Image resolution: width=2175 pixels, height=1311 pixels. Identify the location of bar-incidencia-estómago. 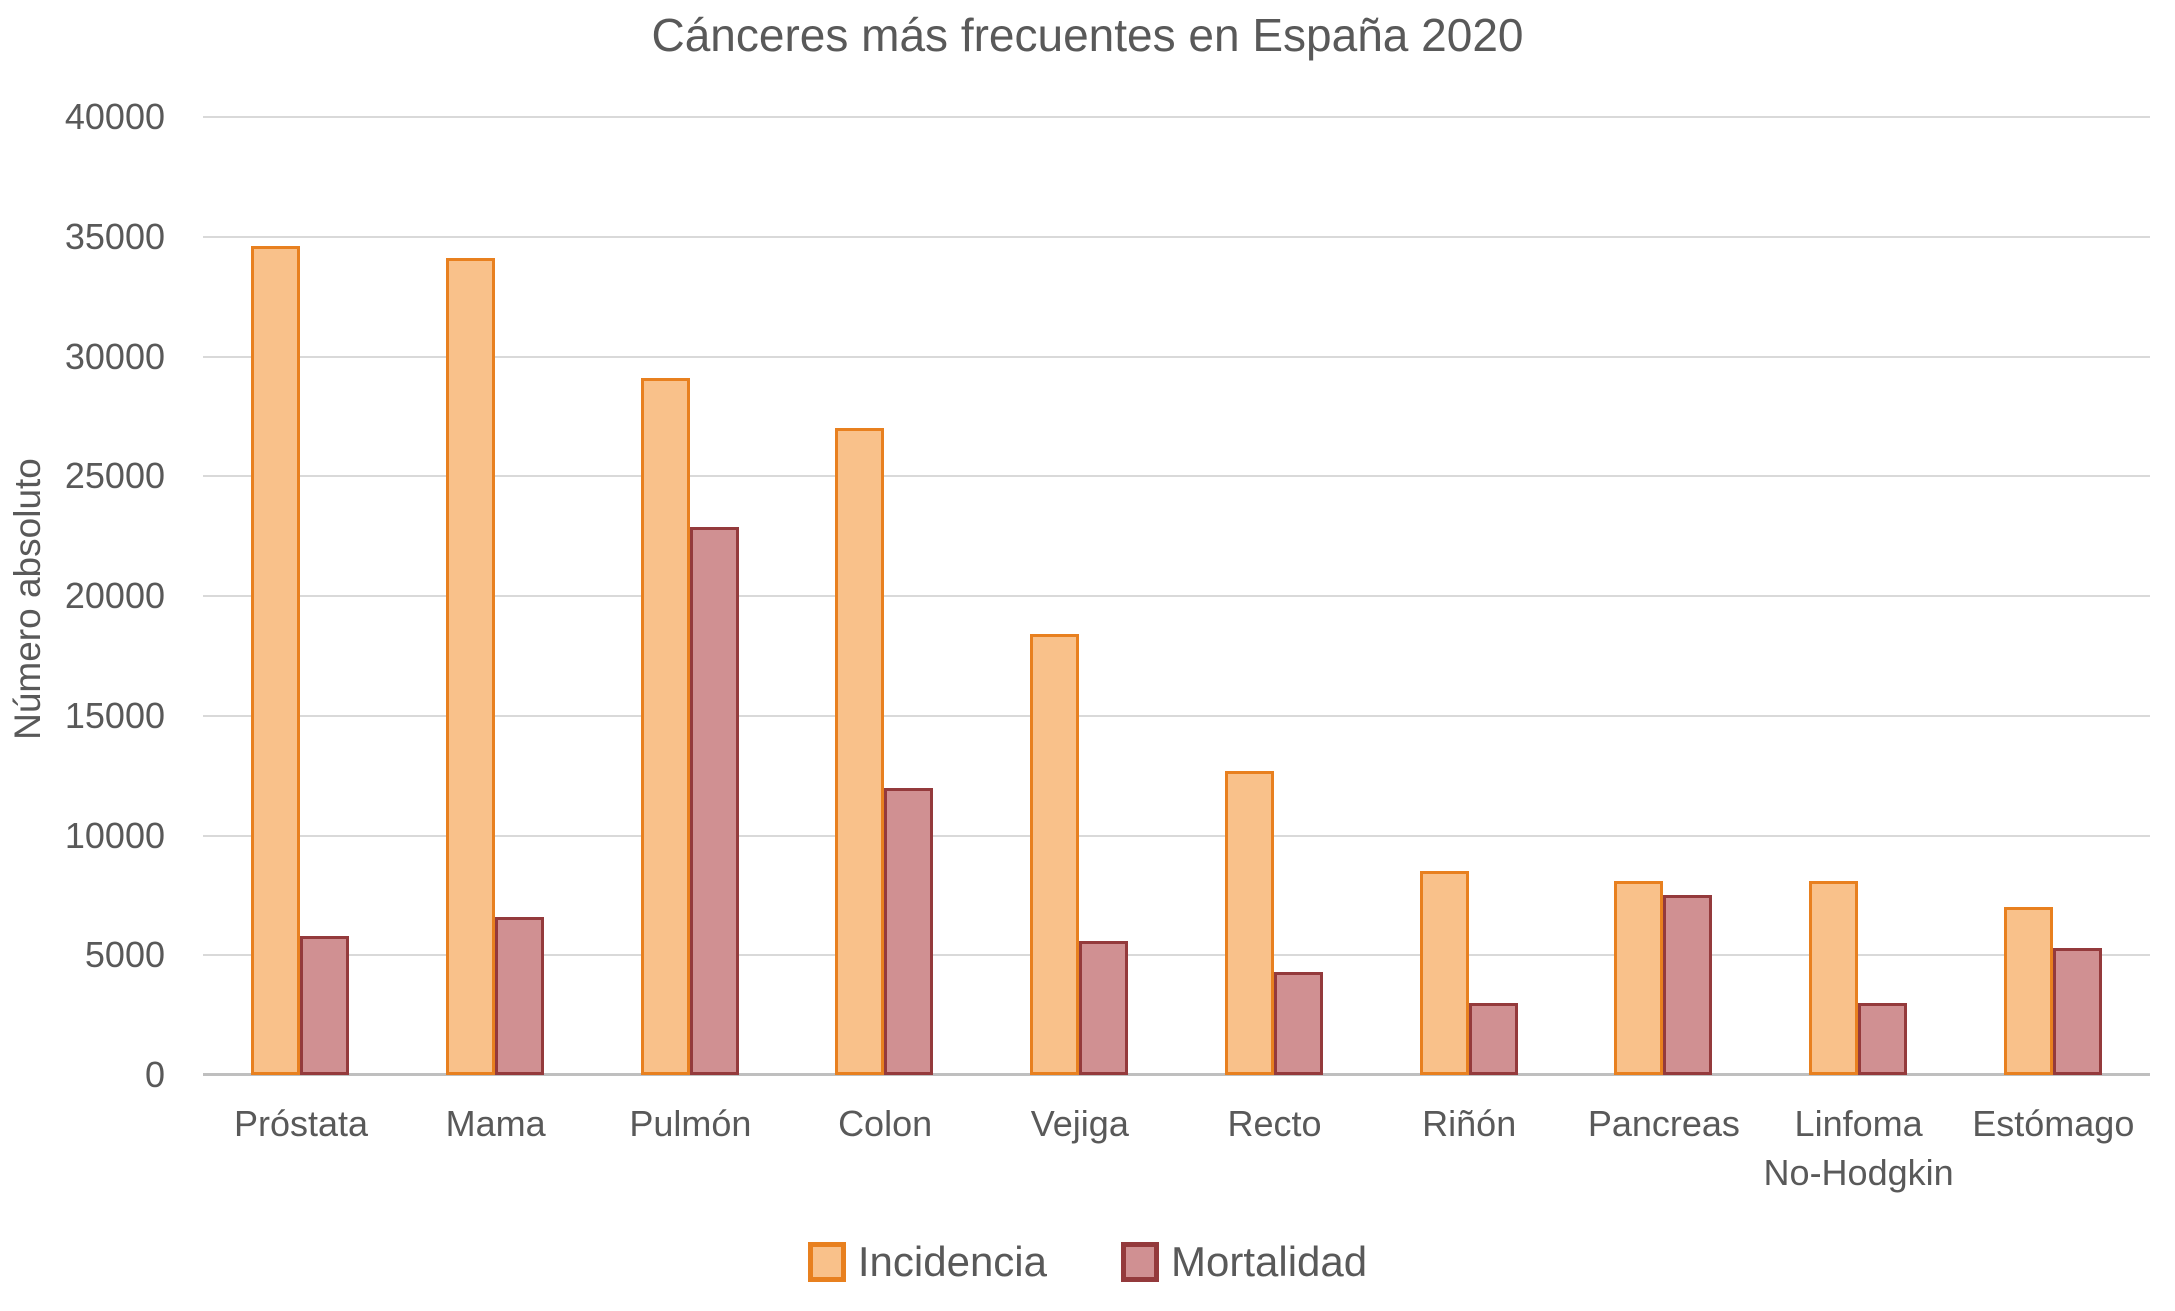
(2028, 991).